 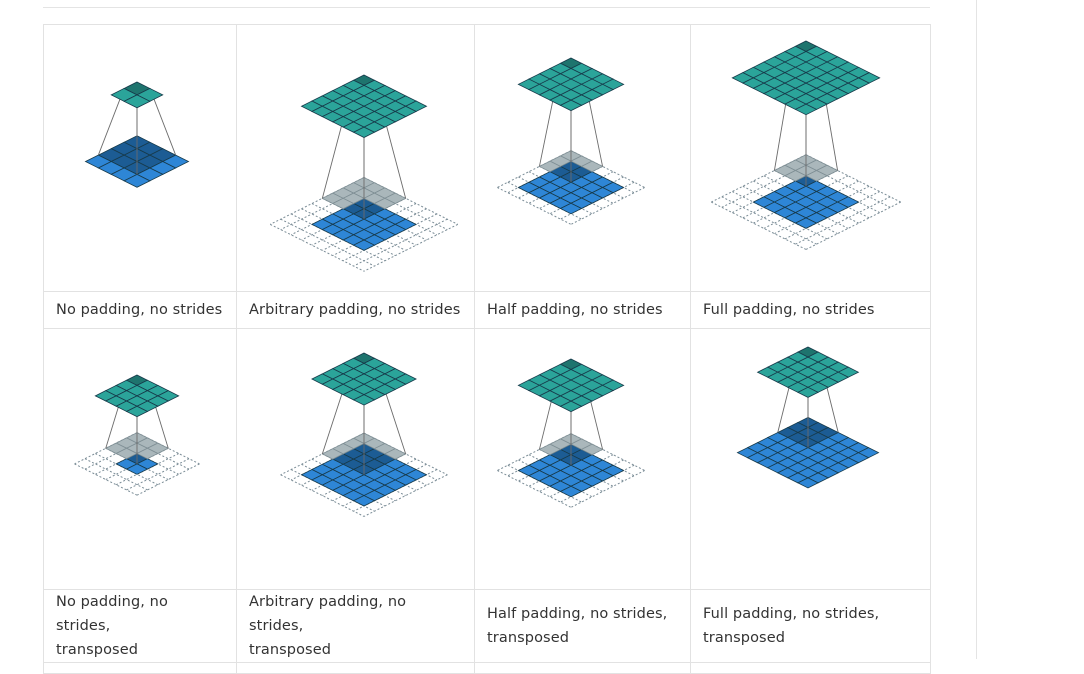 What do you see at coordinates (487, 668) in the screenshot?
I see `next-row-stub` at bounding box center [487, 668].